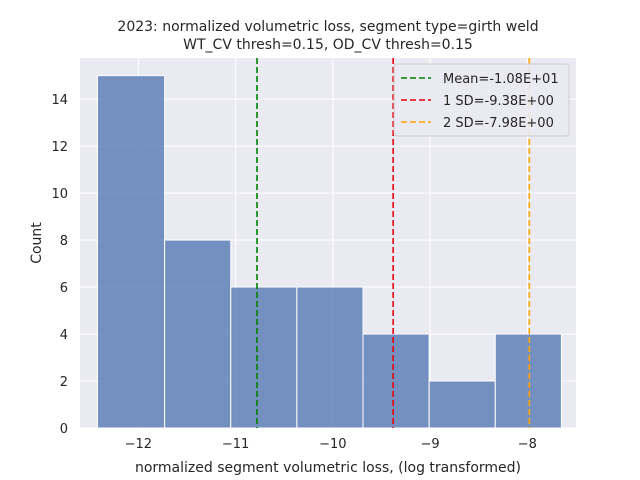 The image size is (640, 480). What do you see at coordinates (501, 79) in the screenshot?
I see `legend-label: Mean=-1.08E+01` at bounding box center [501, 79].